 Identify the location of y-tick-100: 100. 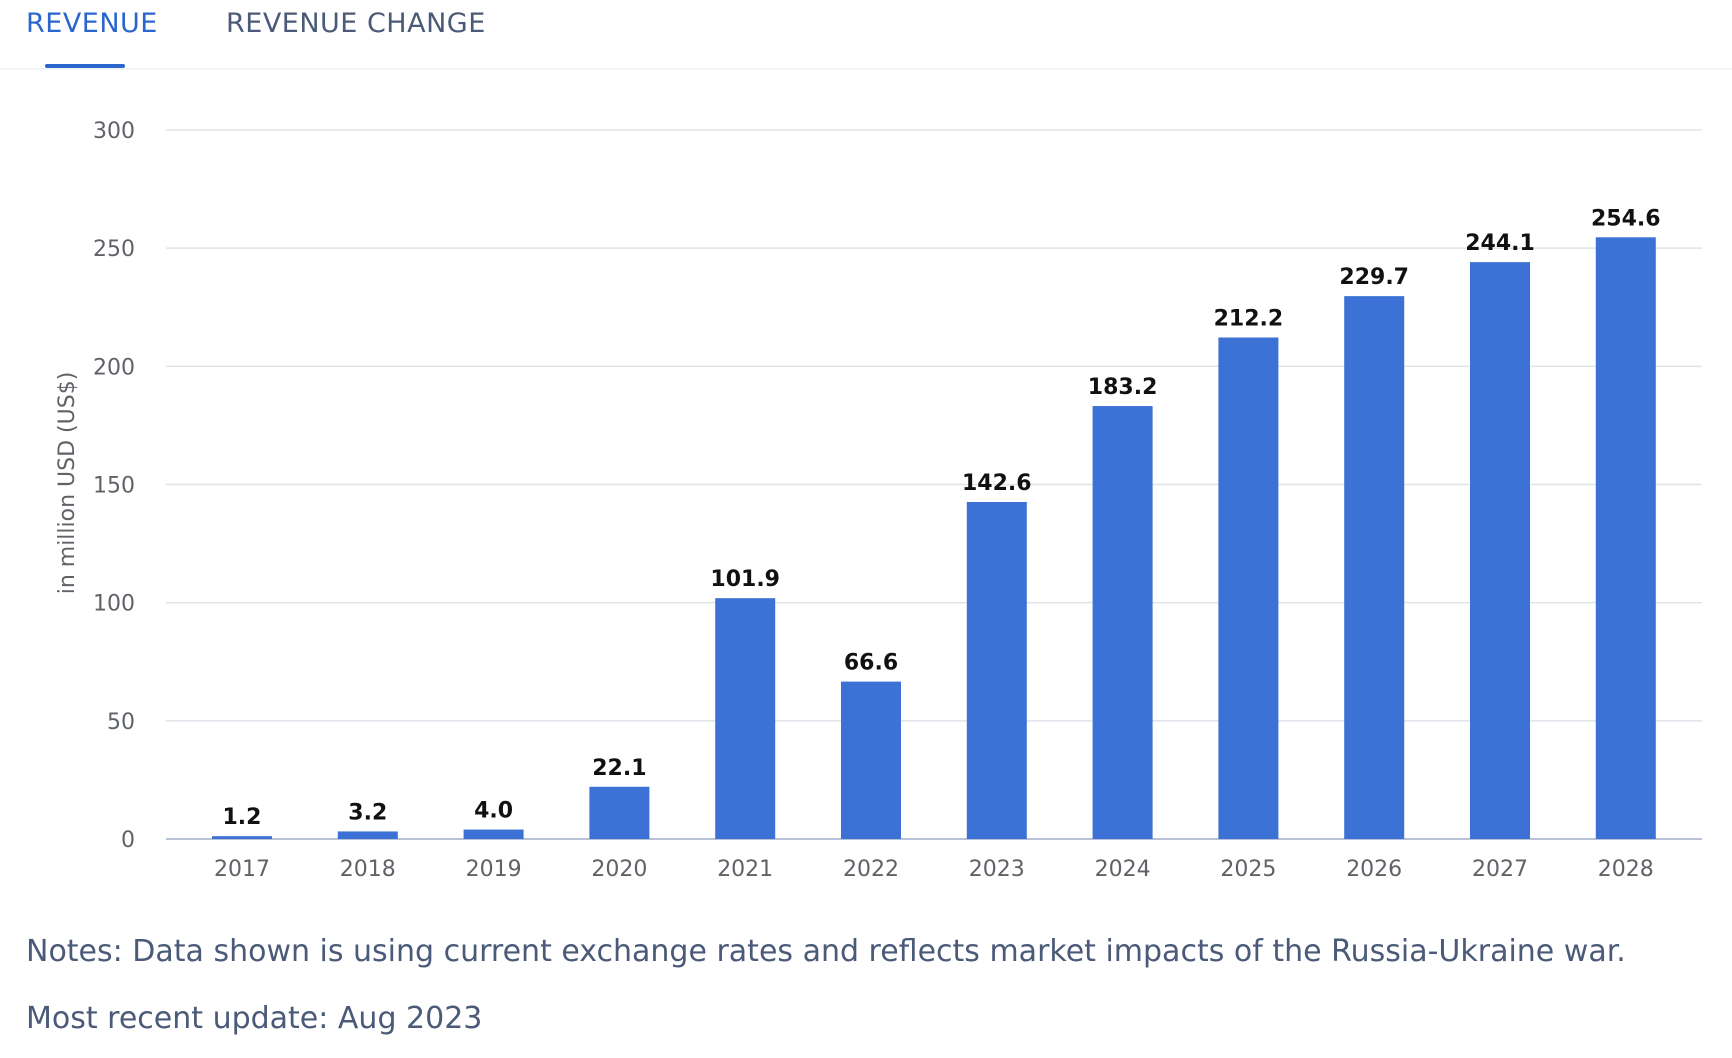
(114, 604).